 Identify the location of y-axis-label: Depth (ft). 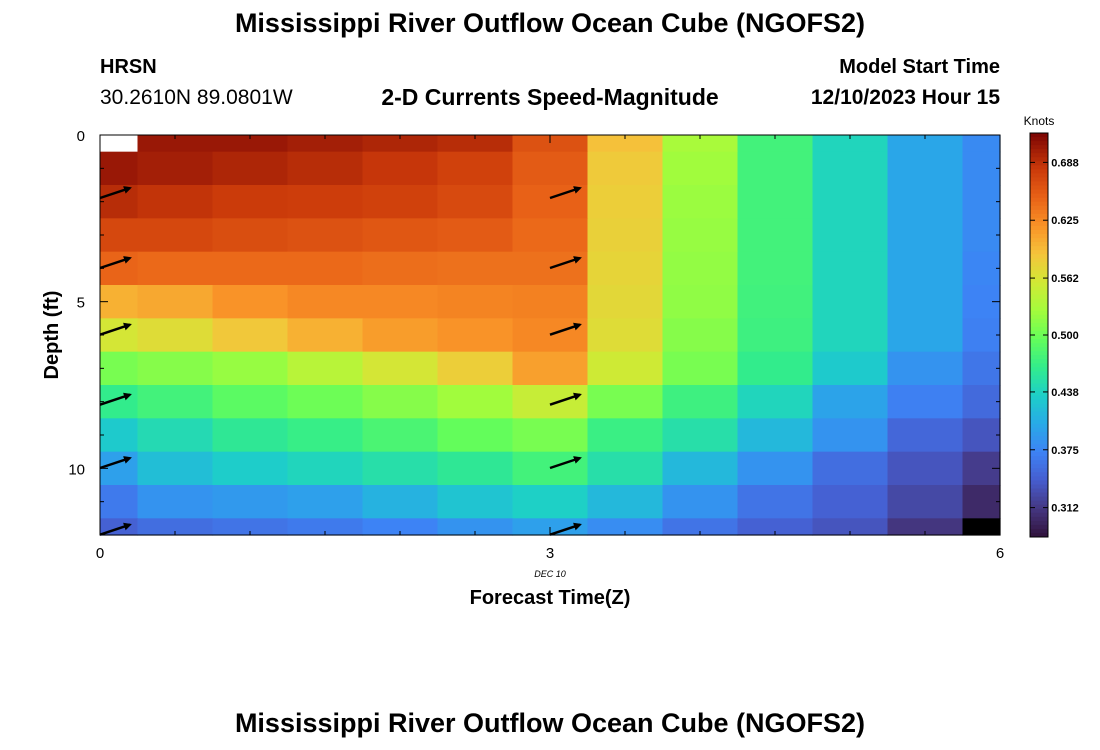
(52, 335).